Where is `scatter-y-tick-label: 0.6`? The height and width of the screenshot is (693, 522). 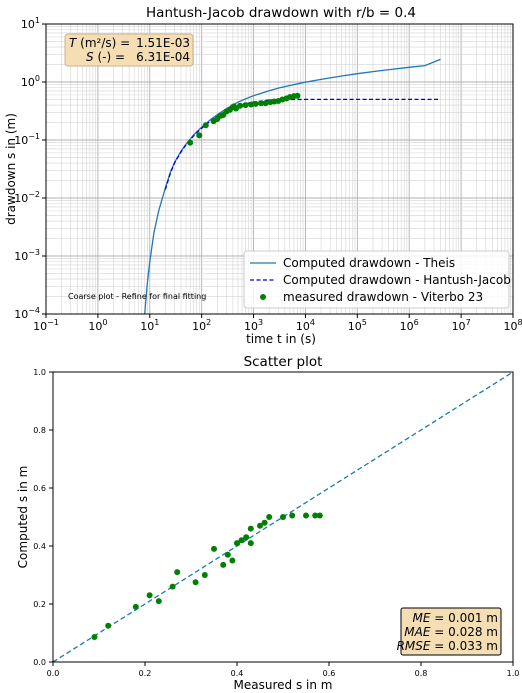 scatter-y-tick-label: 0.6 is located at coordinates (39, 488).